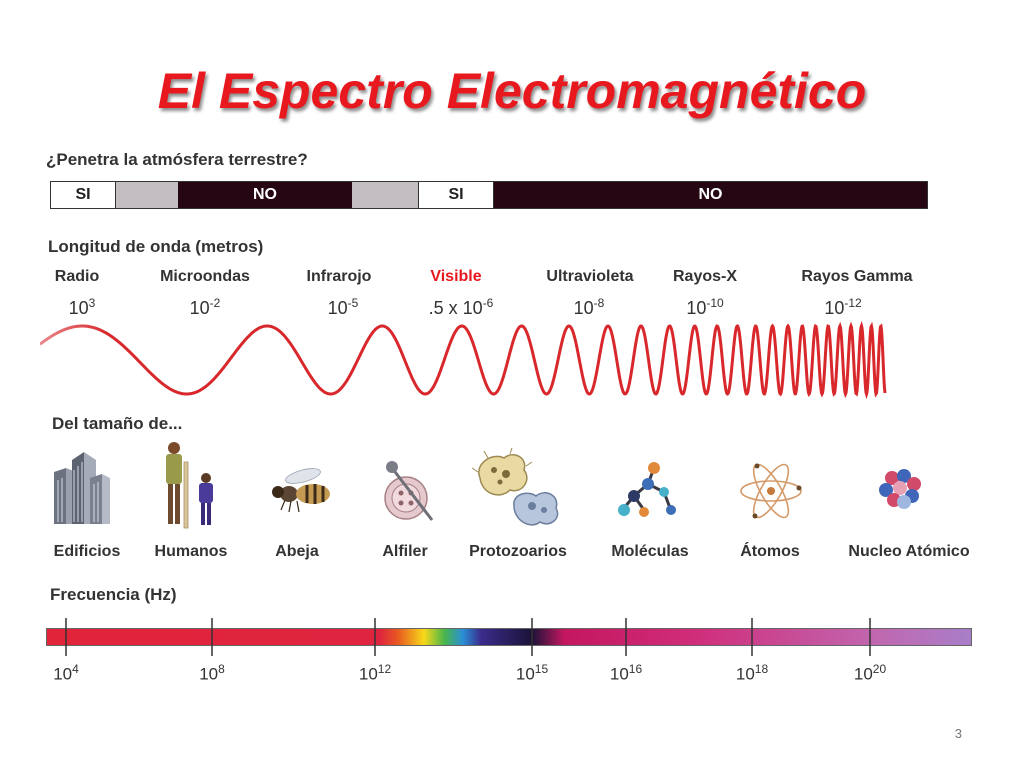 The image size is (1024, 768). I want to click on freq-tick-label: 10¹⁸, so click(752, 673).